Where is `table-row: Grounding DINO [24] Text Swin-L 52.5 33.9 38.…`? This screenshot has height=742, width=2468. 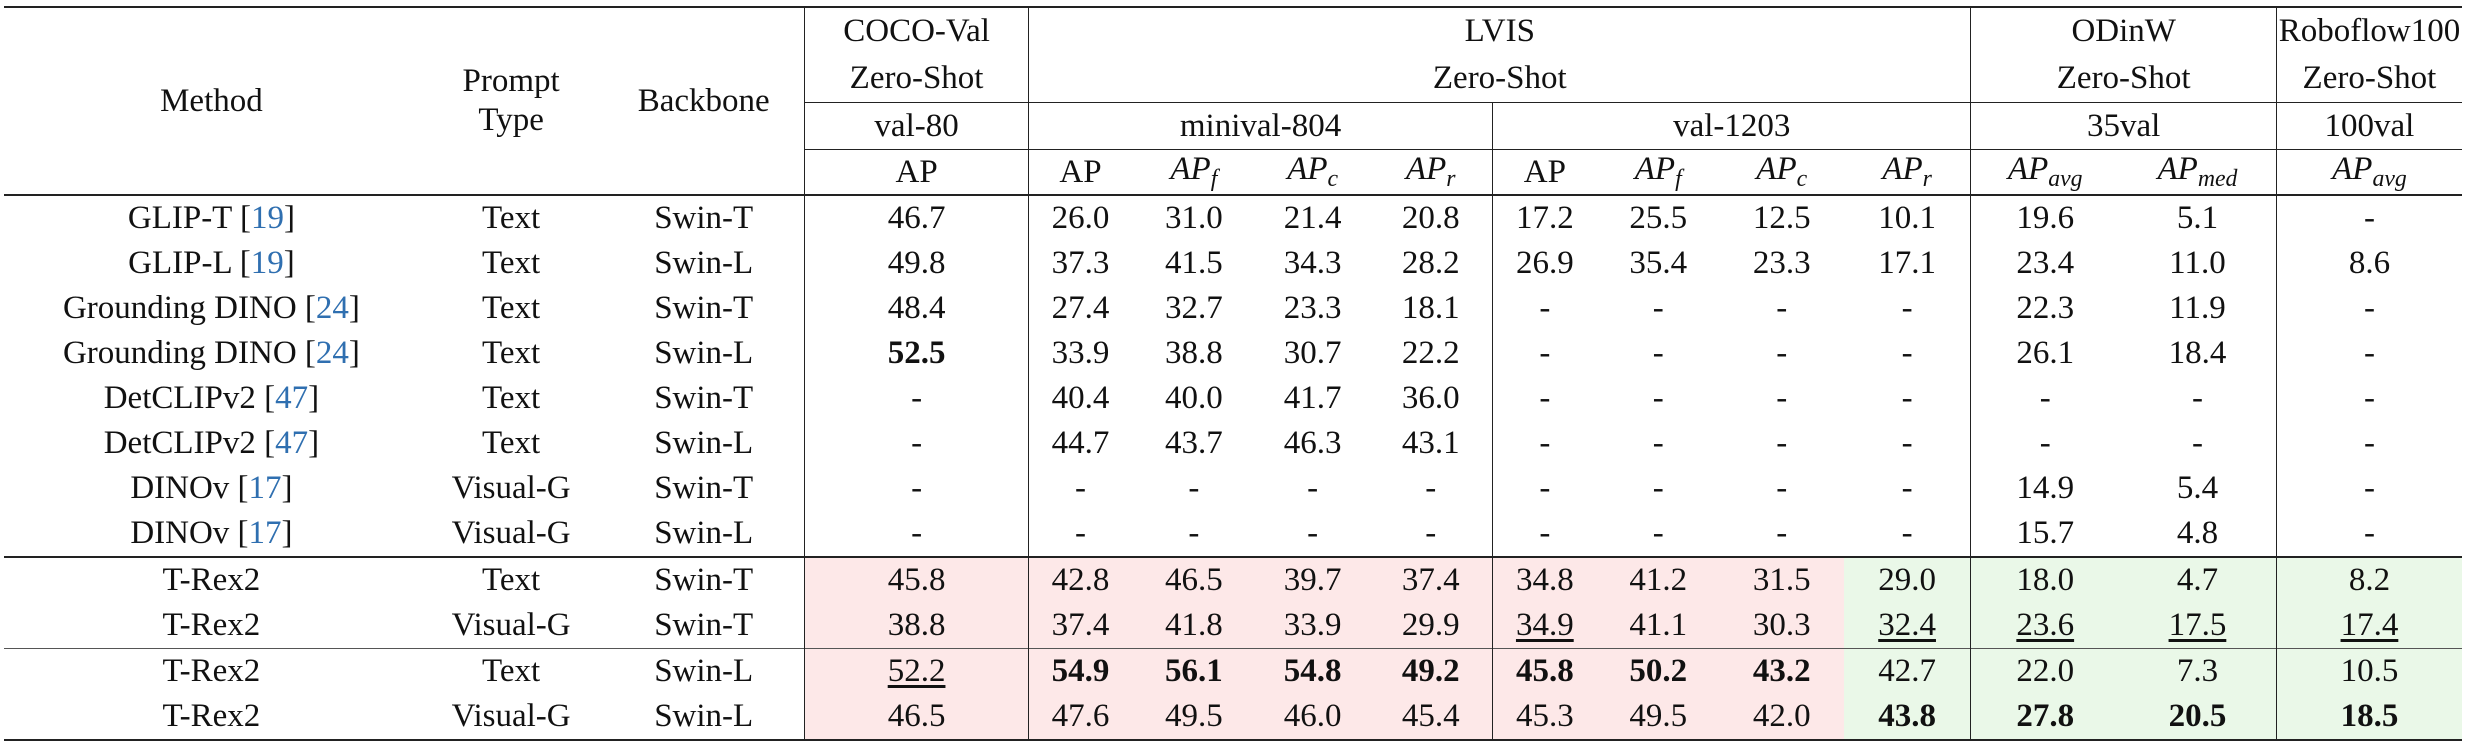
table-row: Grounding DINO [24] Text Swin-L 52.5 33.9 38.… is located at coordinates (1233, 353).